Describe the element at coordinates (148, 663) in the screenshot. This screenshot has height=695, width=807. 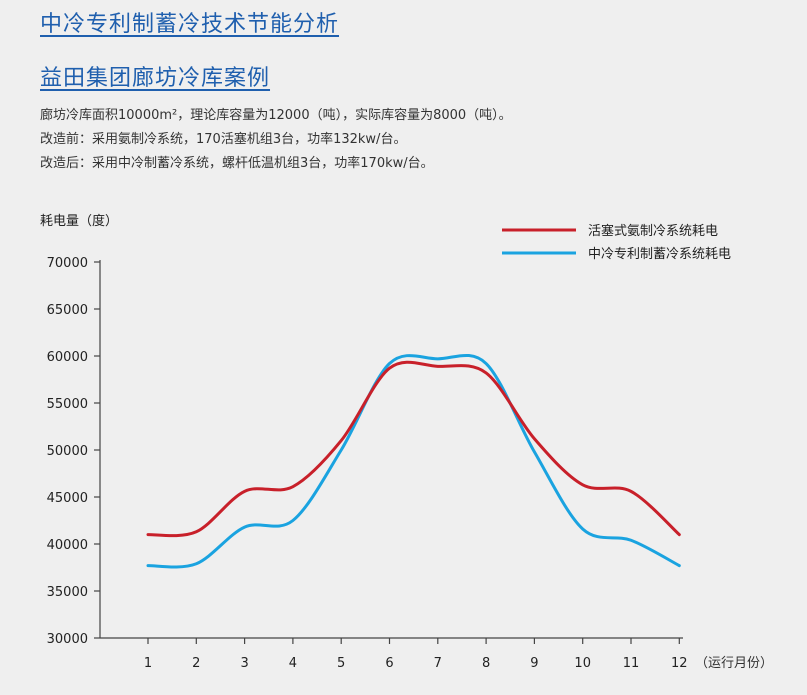
I see `x-tick-label: 1` at that location.